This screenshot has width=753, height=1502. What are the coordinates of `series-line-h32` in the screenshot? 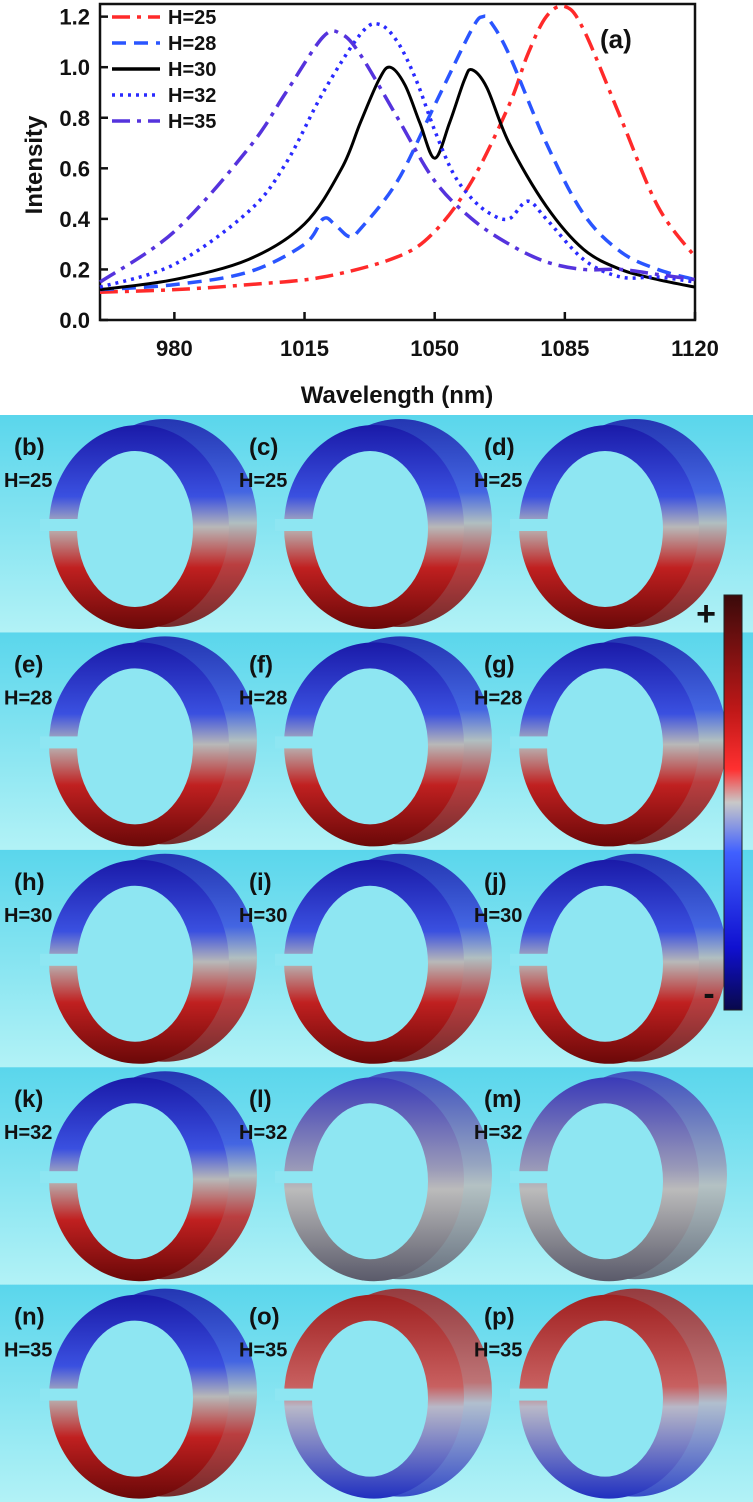 It's located at (397, 155).